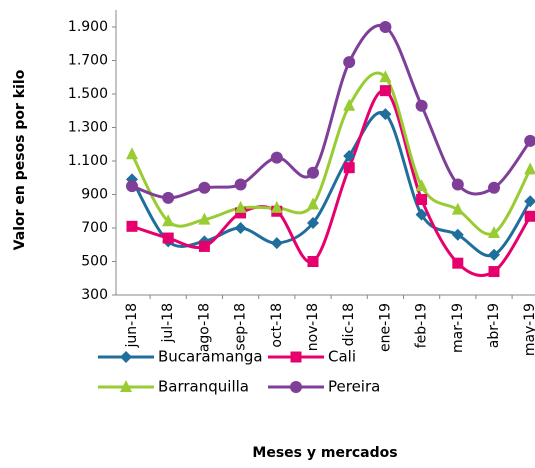  What do you see at coordinates (132, 326) in the screenshot?
I see `x-tick-label: jun-18` at bounding box center [132, 326].